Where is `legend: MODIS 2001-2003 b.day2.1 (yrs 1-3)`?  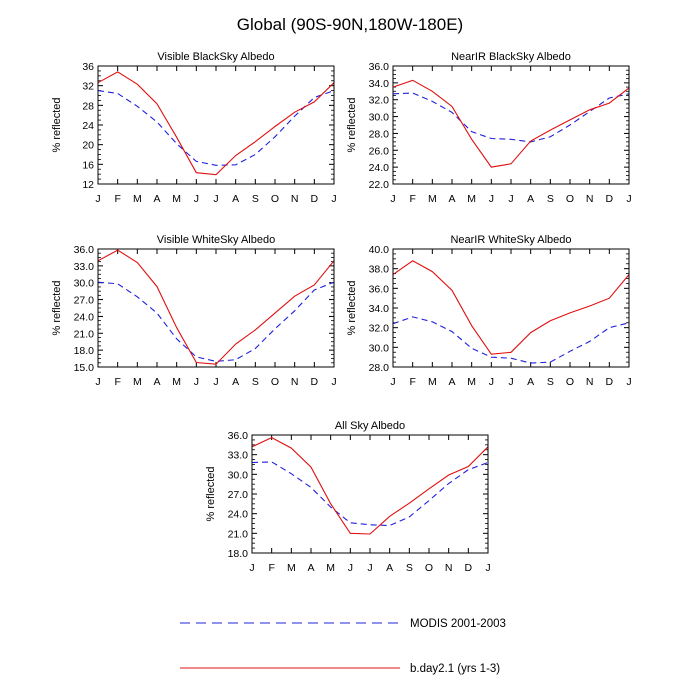 legend: MODIS 2001-2003 b.day2.1 (yrs 1-3) is located at coordinates (343, 646).